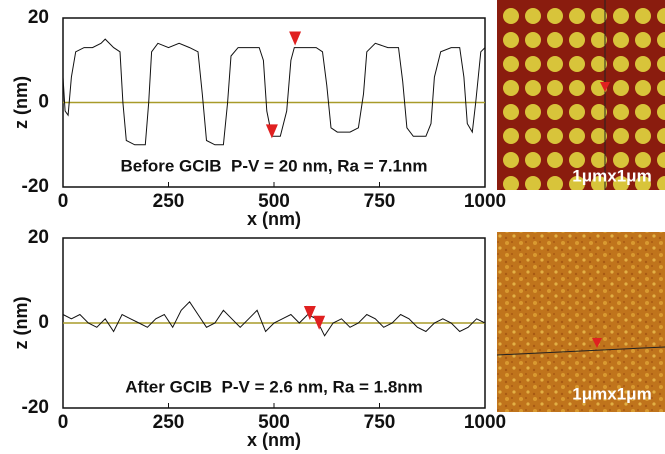 Image resolution: width=665 pixels, height=454 pixels. Describe the element at coordinates (273, 165) in the screenshot. I see `annotation: Before GCIB P-V = 20 nm, Ra = 7.1nm` at that location.